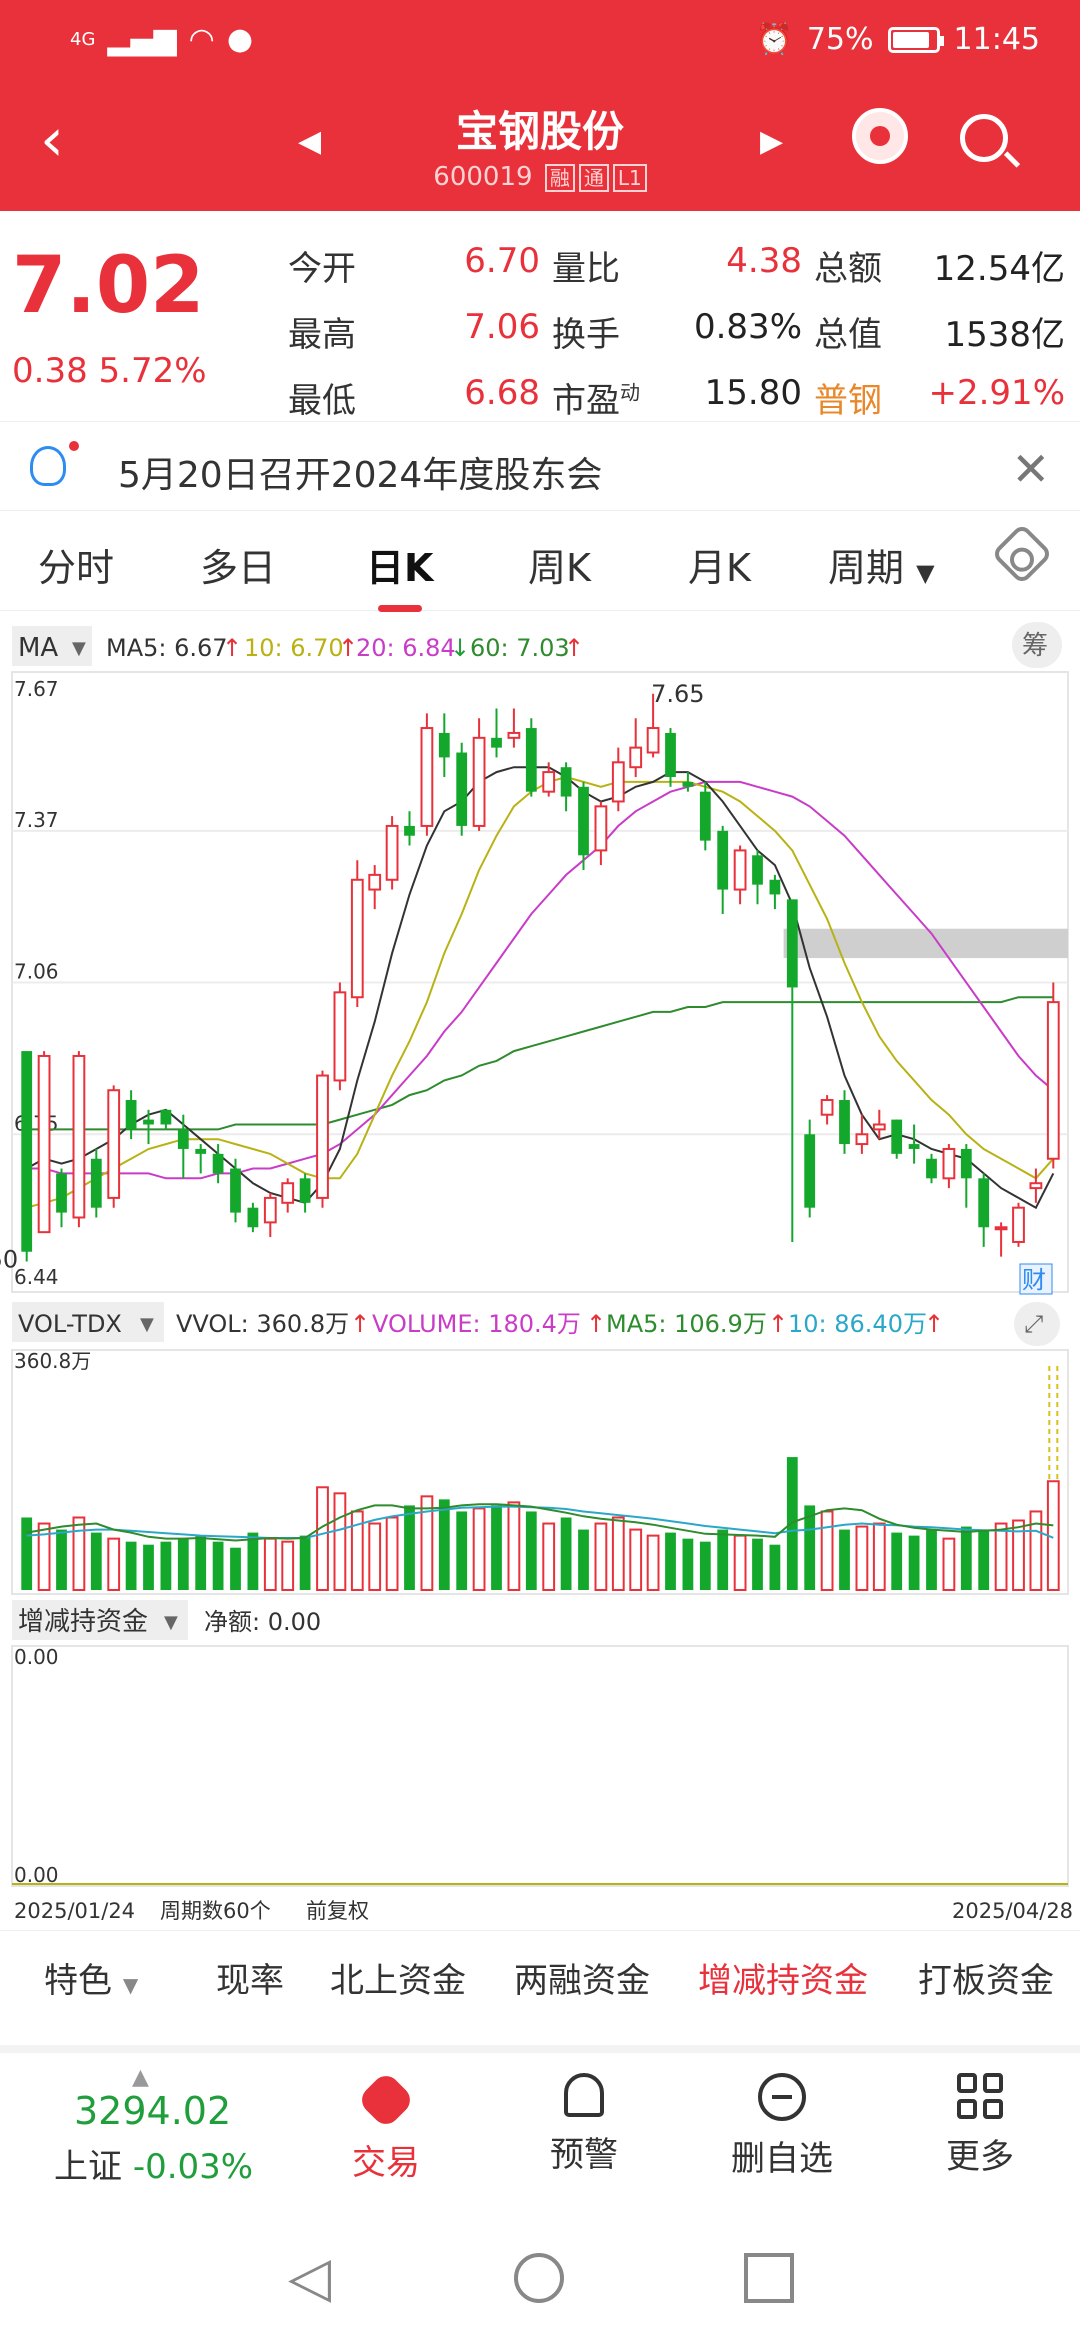 The width and height of the screenshot is (1080, 2340). I want to click on tab-period: 周期 ▼, so click(881, 568).